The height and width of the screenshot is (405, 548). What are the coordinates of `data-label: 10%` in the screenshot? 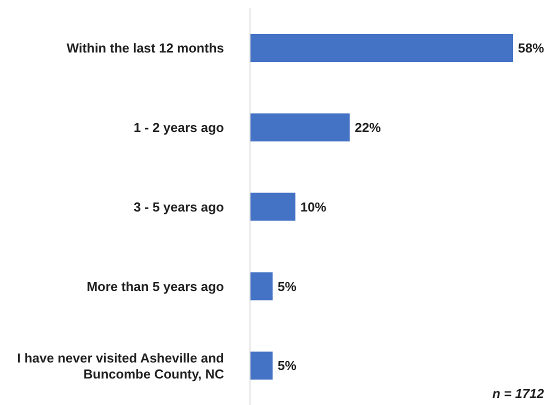 It's located at (313, 206).